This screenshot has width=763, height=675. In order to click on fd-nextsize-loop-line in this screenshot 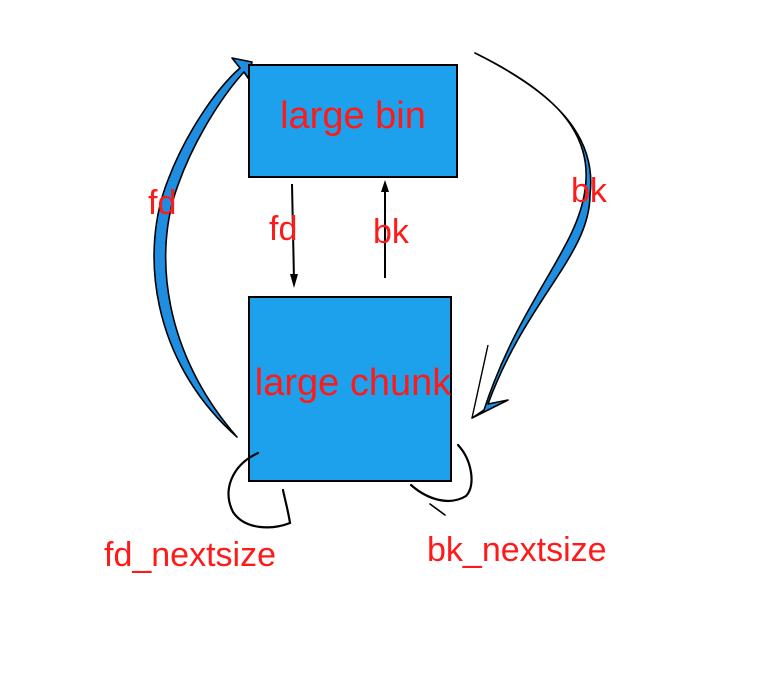, I will do `click(259, 490)`.